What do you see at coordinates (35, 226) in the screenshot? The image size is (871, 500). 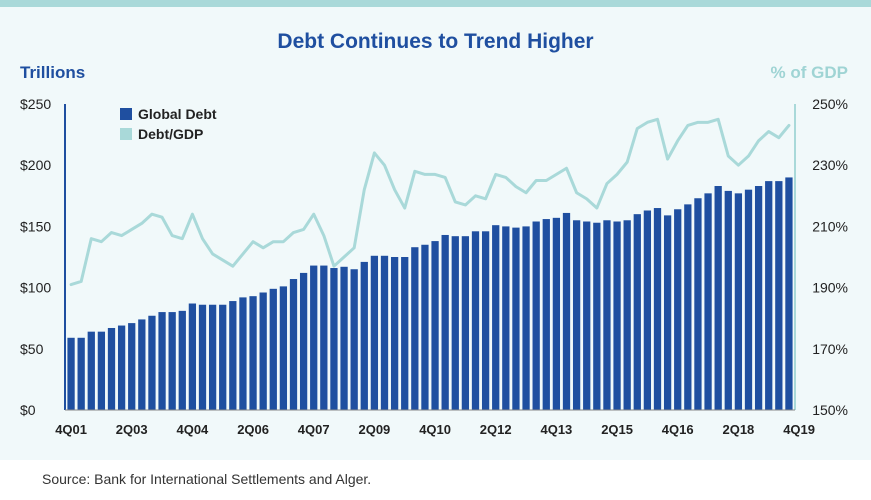 I see `left-tick-label: $150` at bounding box center [35, 226].